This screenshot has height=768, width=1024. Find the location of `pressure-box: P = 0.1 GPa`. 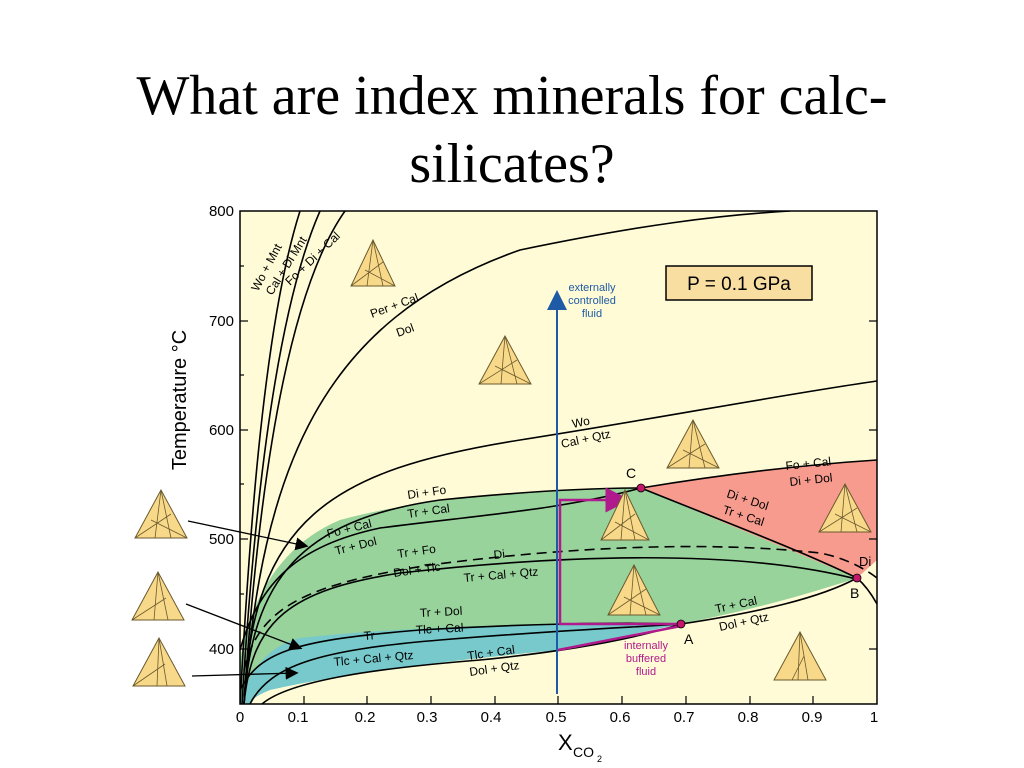

pressure-box: P = 0.1 GPa is located at coordinates (739, 283).